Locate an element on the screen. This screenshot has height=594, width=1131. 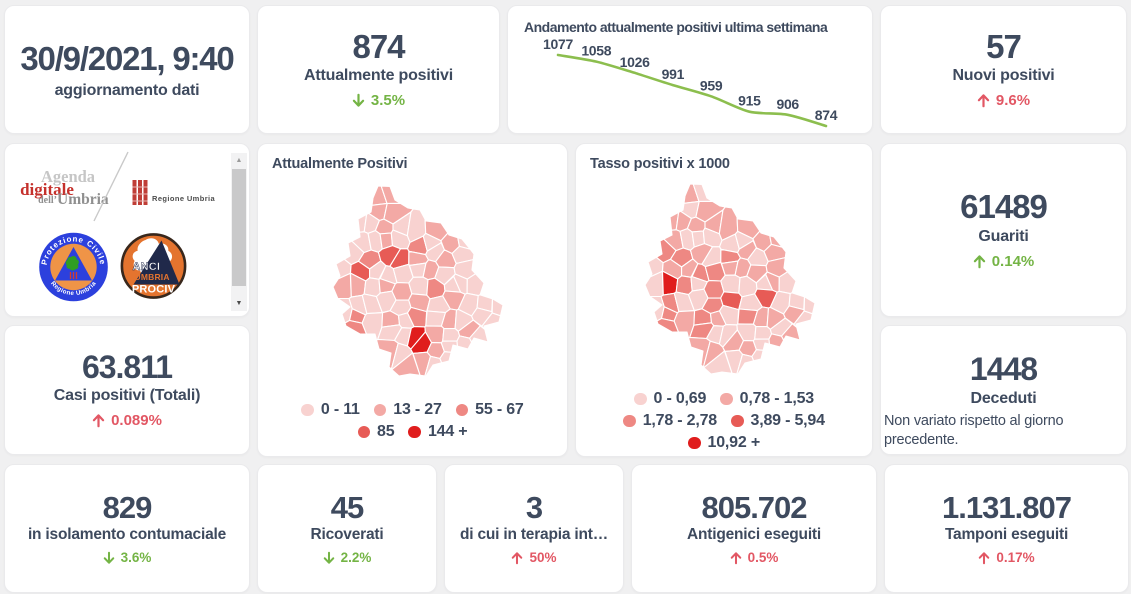
ceri-bar is located at coordinates (134, 192).